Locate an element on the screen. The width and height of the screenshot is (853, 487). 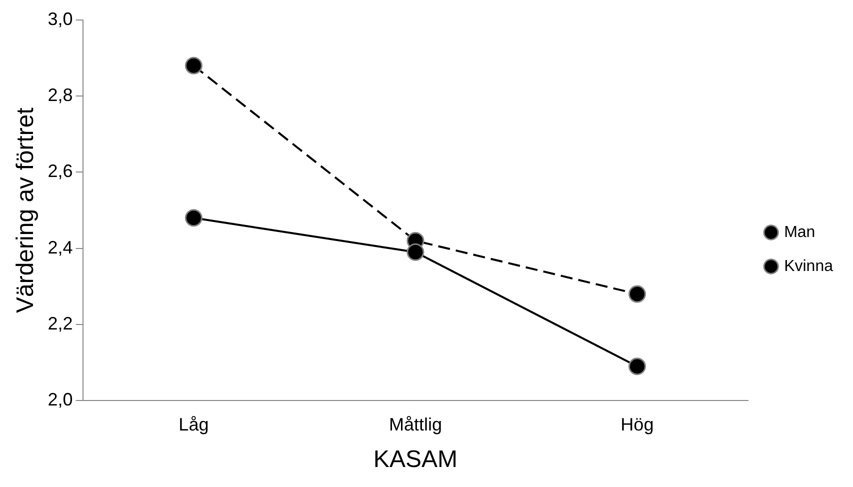
y-tick-label: 2,6 is located at coordinates (60, 171).